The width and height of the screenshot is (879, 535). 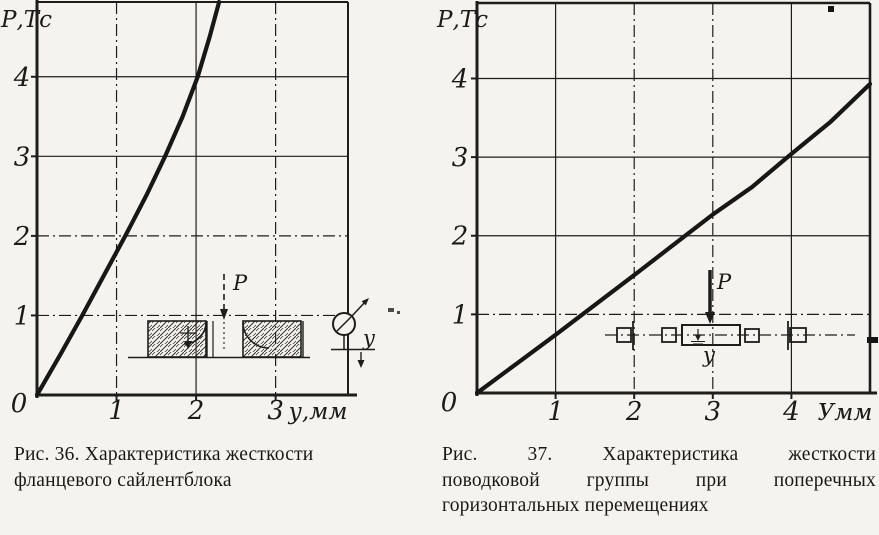 What do you see at coordinates (361, 364) in the screenshot?
I see `displacement-arrowhead` at bounding box center [361, 364].